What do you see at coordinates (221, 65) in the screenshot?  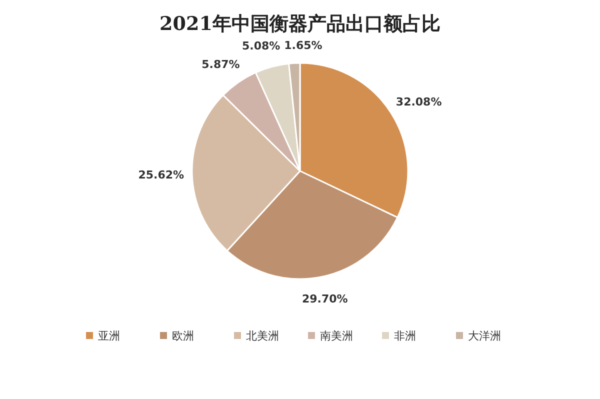 I see `data-label: 5.87%` at bounding box center [221, 65].